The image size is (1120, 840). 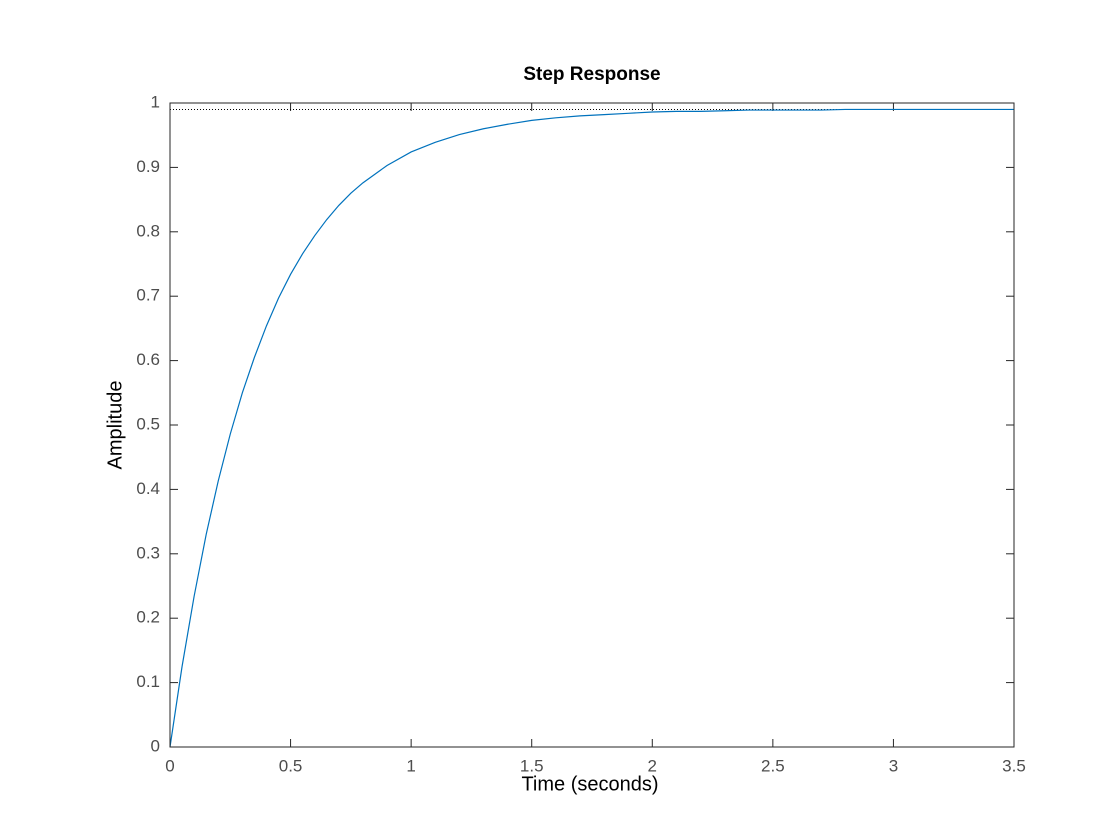 What do you see at coordinates (148, 166) in the screenshot?
I see `y-tick-label: 0.9` at bounding box center [148, 166].